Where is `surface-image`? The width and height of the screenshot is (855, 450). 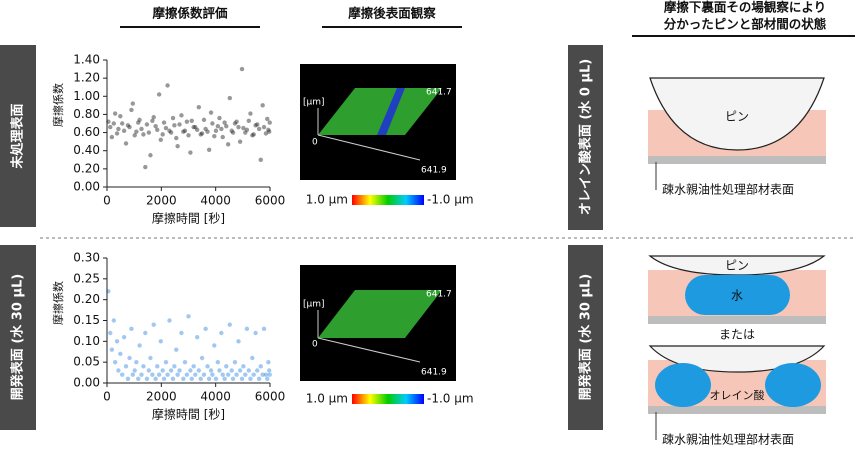 surface-image is located at coordinates (378, 323).